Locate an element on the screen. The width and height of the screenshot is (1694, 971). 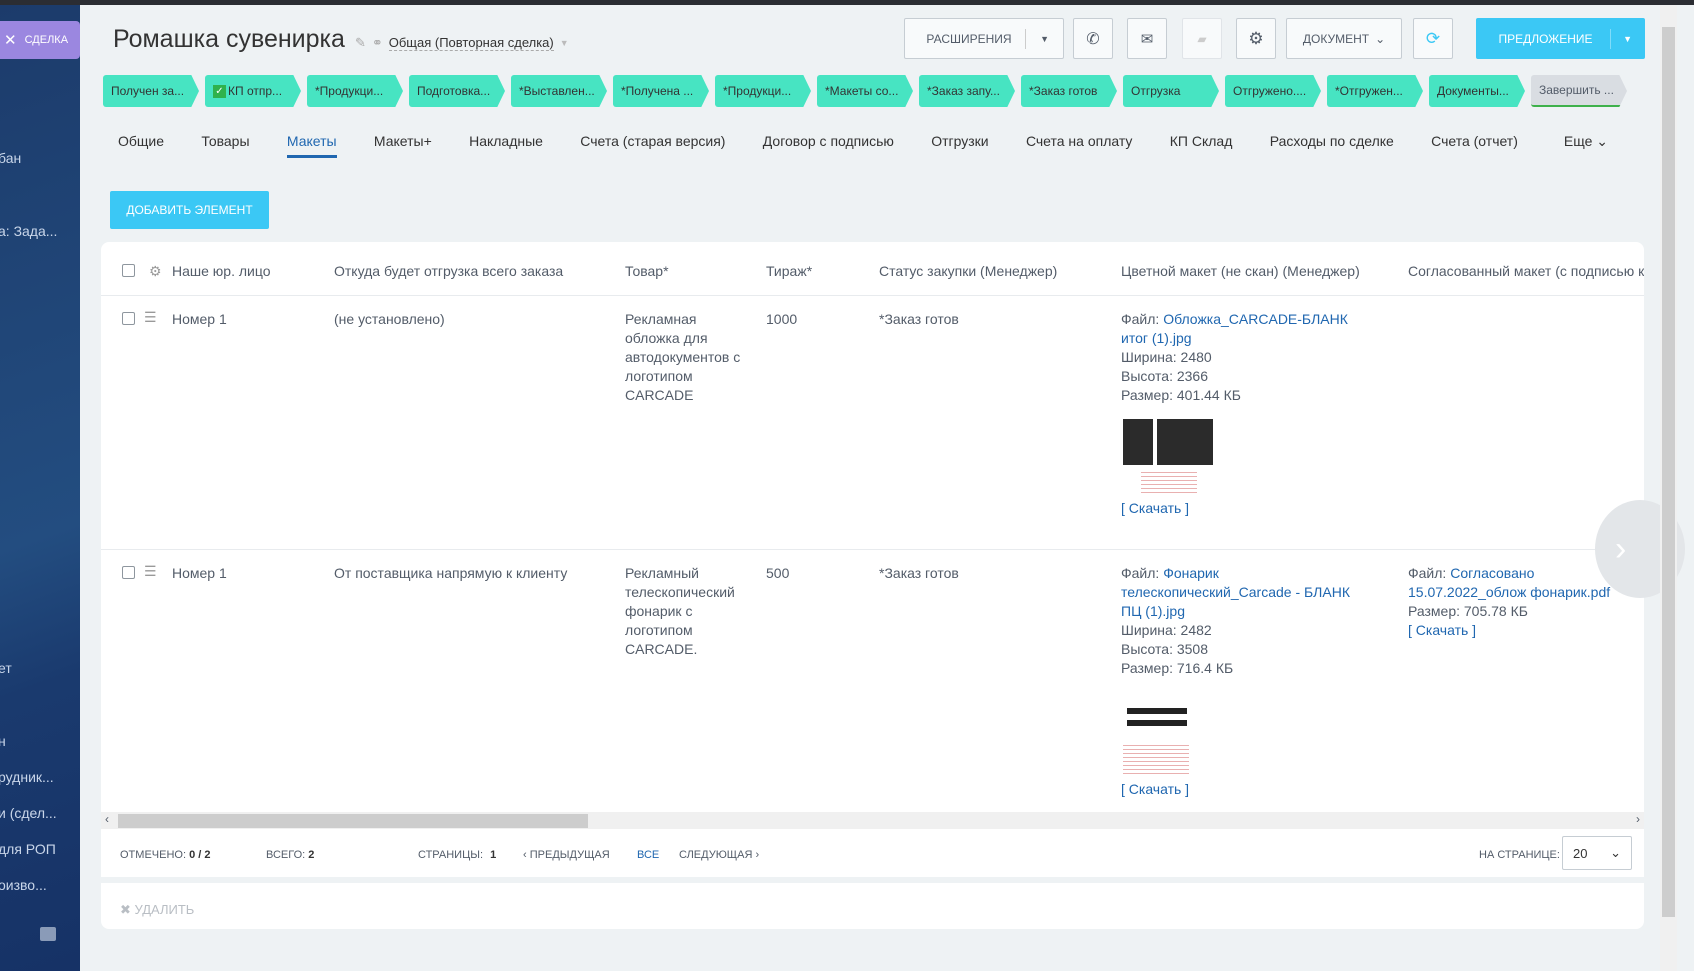
page-scrollbar is located at coordinates (1668, 488).